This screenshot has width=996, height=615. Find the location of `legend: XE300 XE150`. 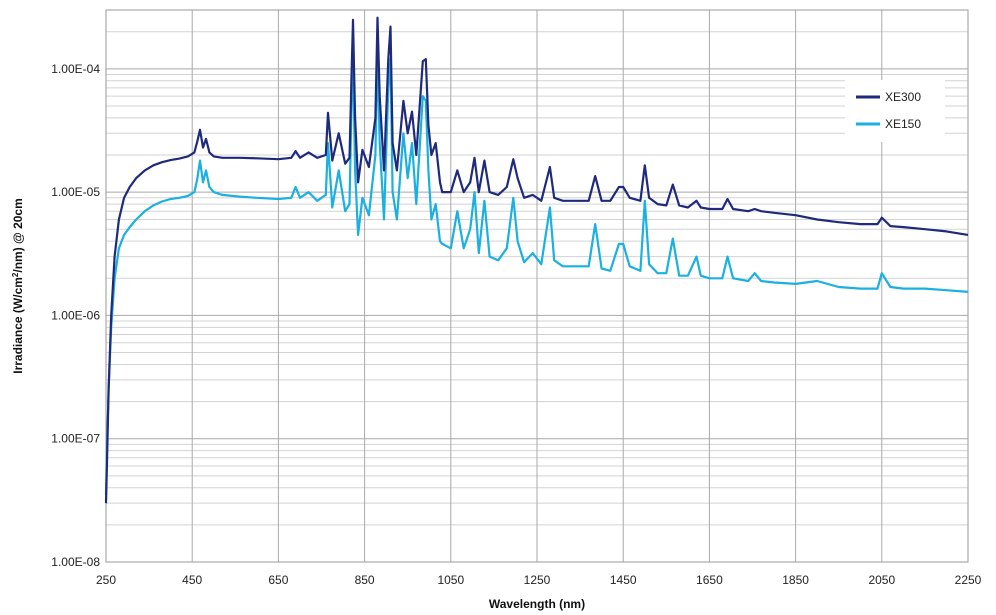

legend: XE300 XE150 is located at coordinates (895, 111).